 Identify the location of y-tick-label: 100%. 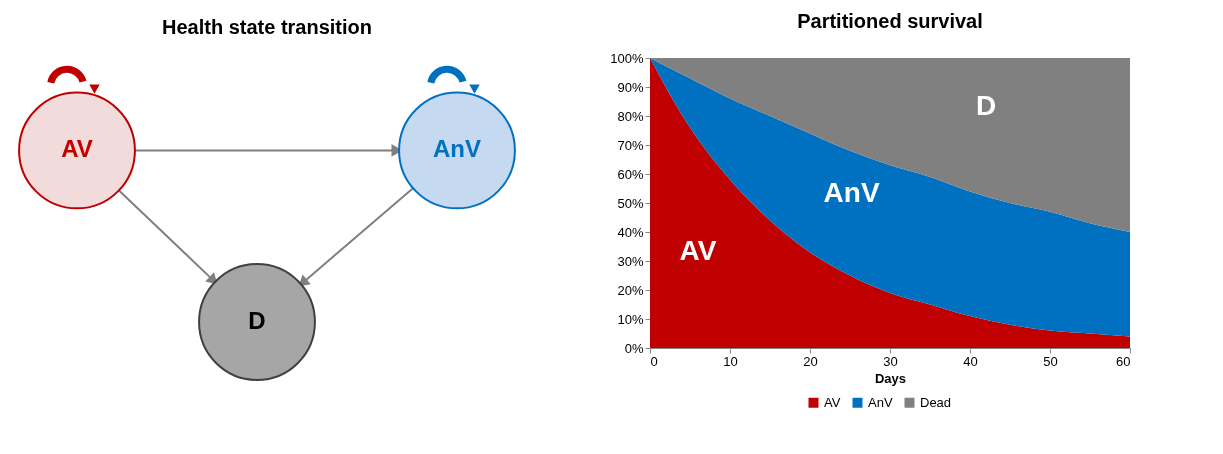
(627, 58).